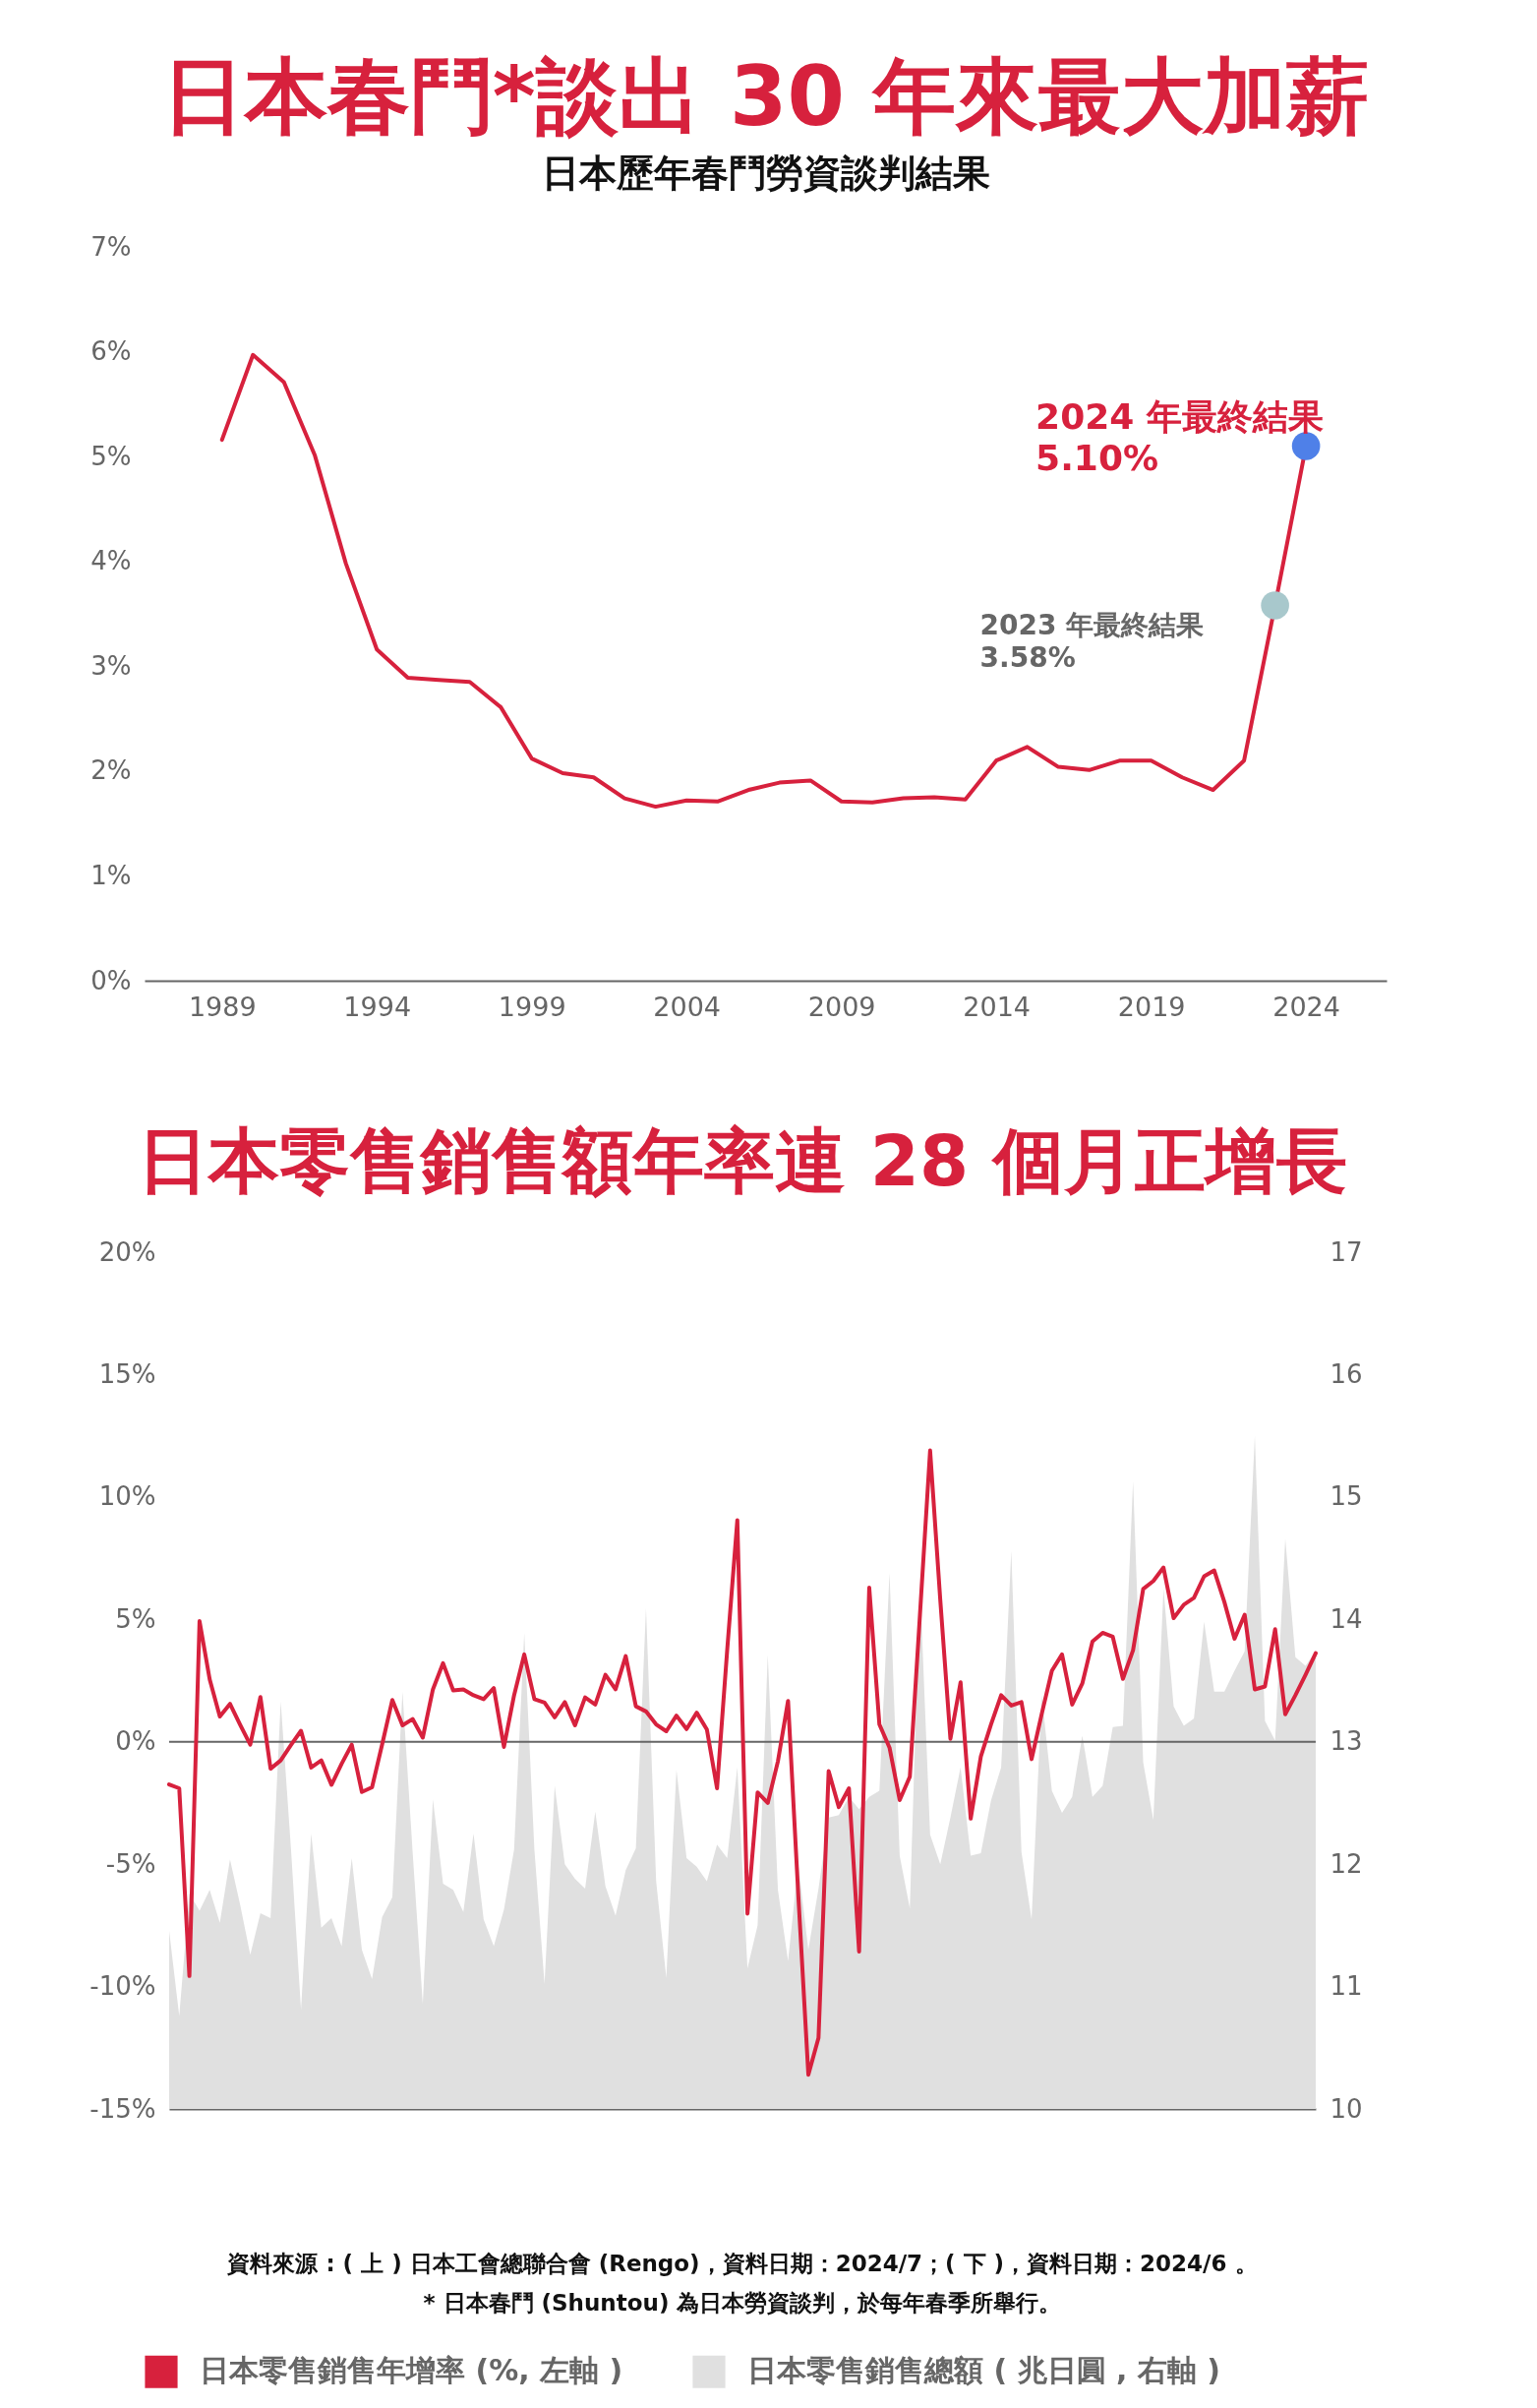 The width and height of the screenshot is (1537, 2408). Describe the element at coordinates (532, 1006) in the screenshot. I see `x-tick-label: 1999` at that location.